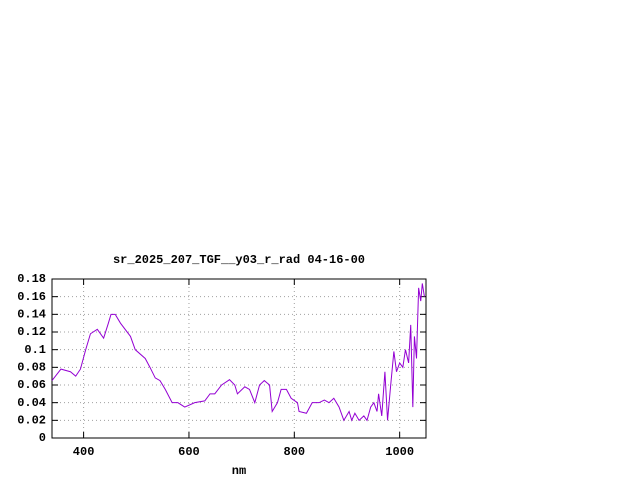  What do you see at coordinates (399, 452) in the screenshot?
I see `x-tick-label: 1000` at bounding box center [399, 452].